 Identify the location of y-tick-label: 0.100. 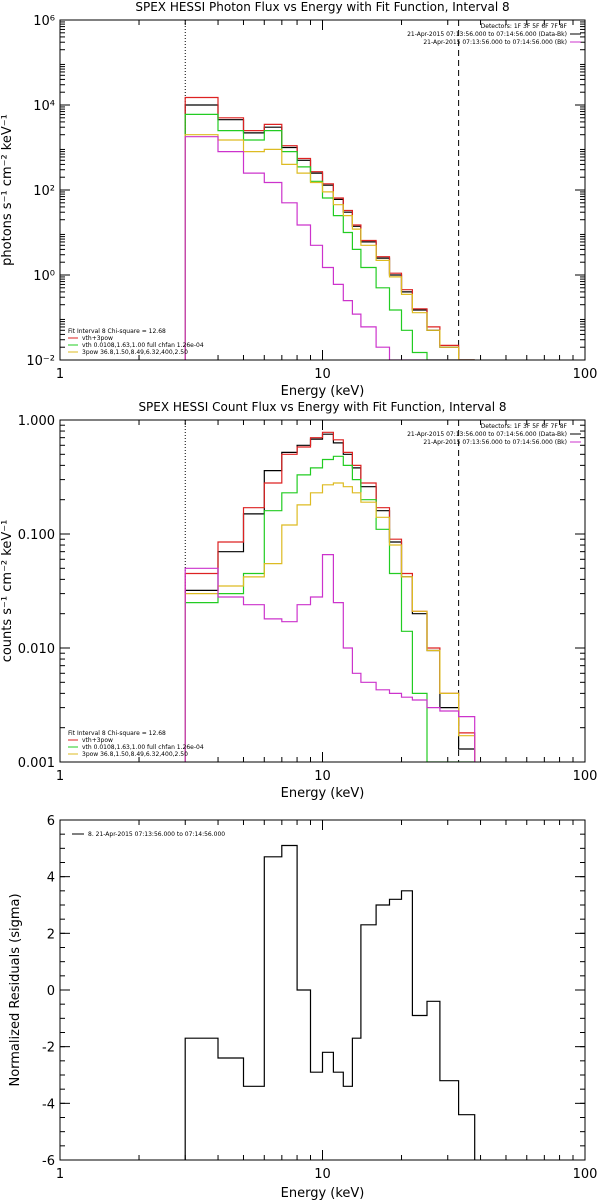
(36, 535).